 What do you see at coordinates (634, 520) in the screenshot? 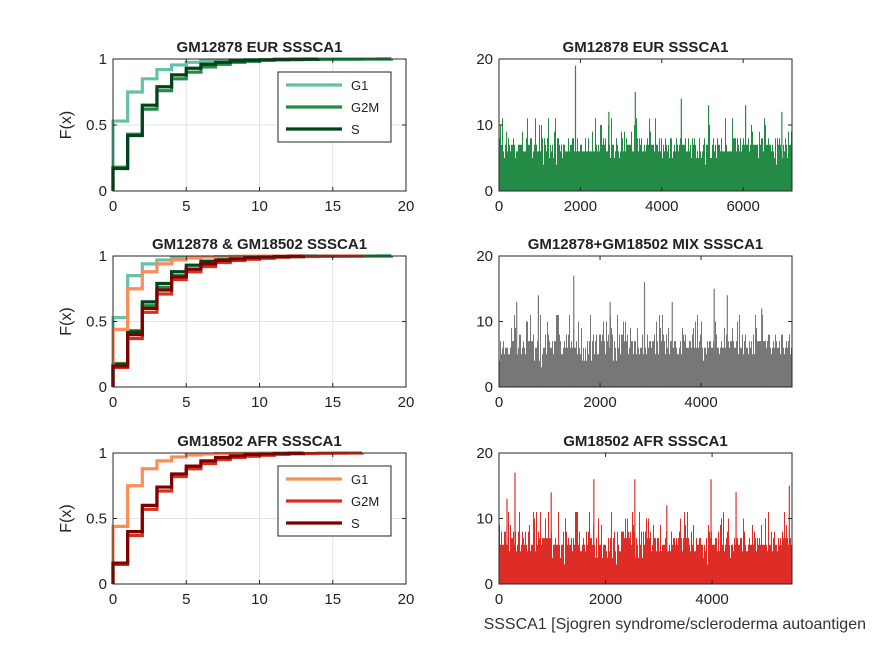
I see `subplot-6: 0 2000 4000 0 10 20 GM18502 AFR SSSCA1` at bounding box center [634, 520].